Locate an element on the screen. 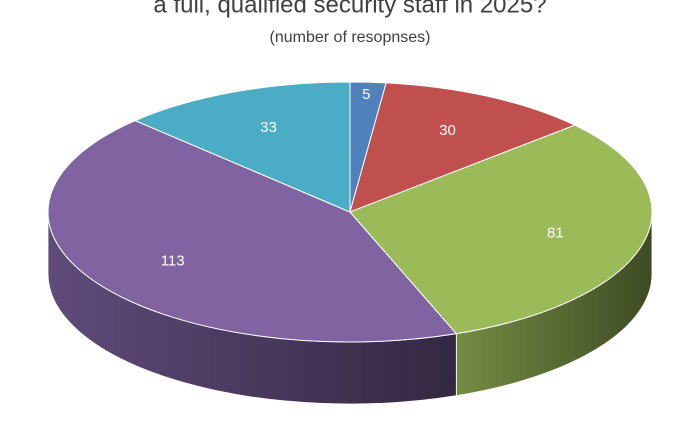 The height and width of the screenshot is (441, 700). data-label: 113 is located at coordinates (173, 261).